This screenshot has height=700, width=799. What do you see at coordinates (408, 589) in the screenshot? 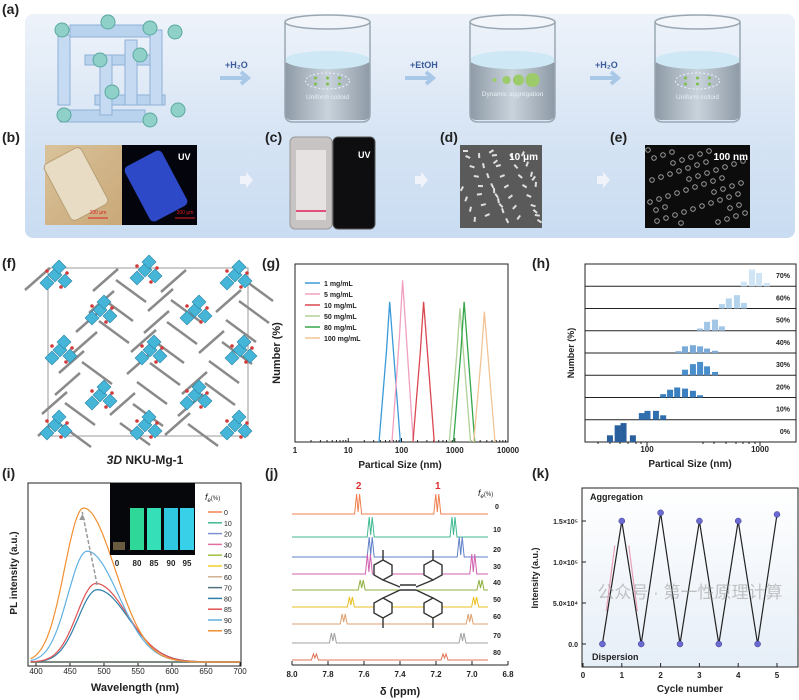
I see `bonds` at bounding box center [408, 589].